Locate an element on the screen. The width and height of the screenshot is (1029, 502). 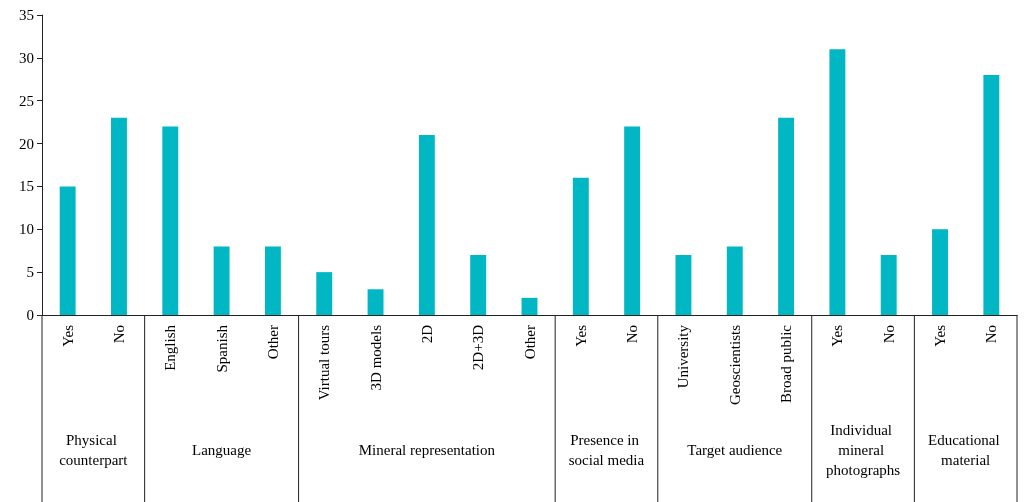
text: Physical counterpart is located at coordinates (94, 450).